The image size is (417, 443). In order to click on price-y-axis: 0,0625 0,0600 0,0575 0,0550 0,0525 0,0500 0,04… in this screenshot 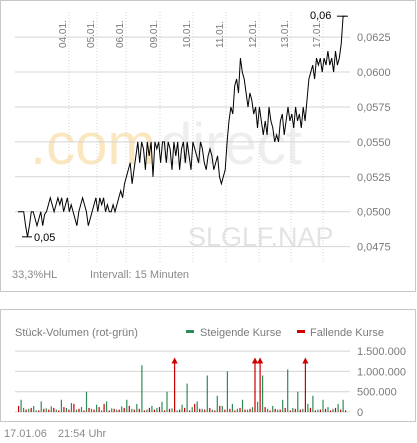, I will do `click(374, 142)`.